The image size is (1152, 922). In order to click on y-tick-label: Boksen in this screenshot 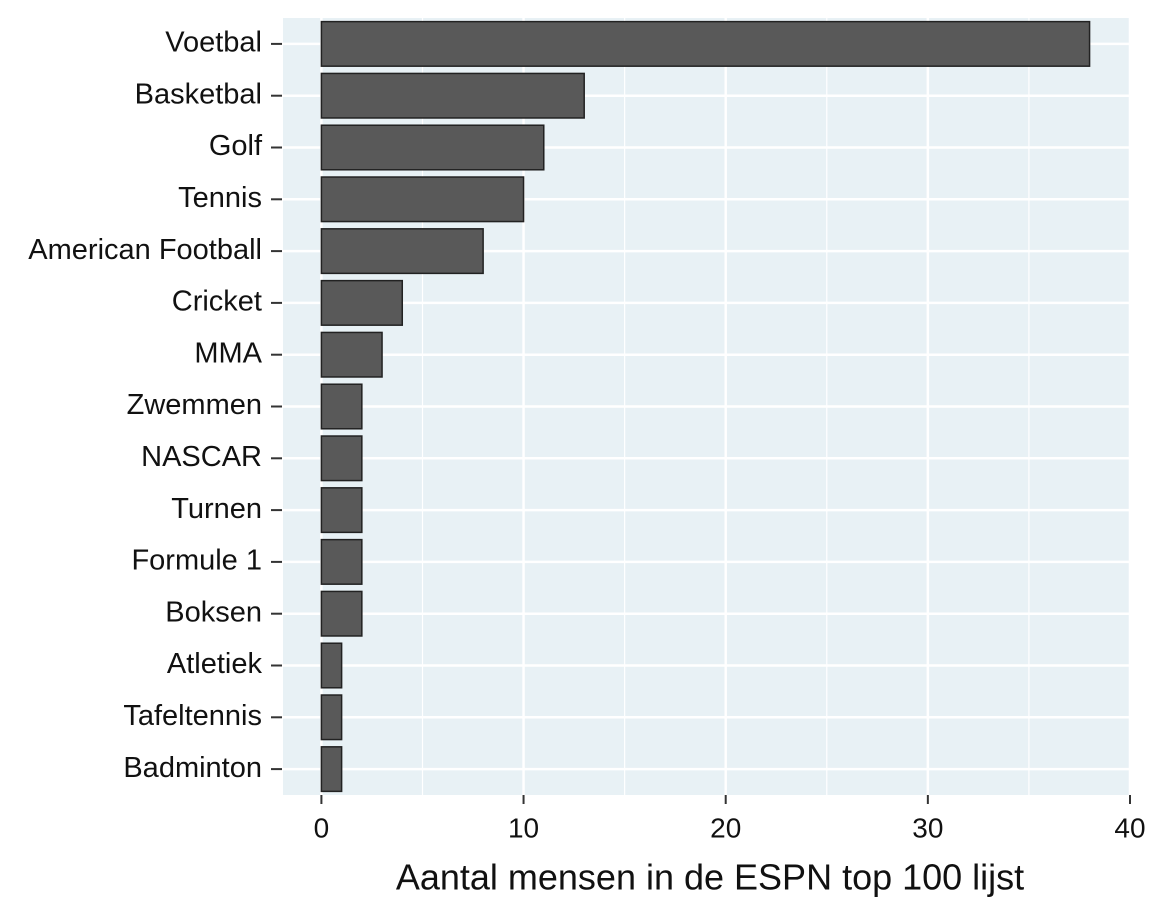, I will do `click(213, 612)`.